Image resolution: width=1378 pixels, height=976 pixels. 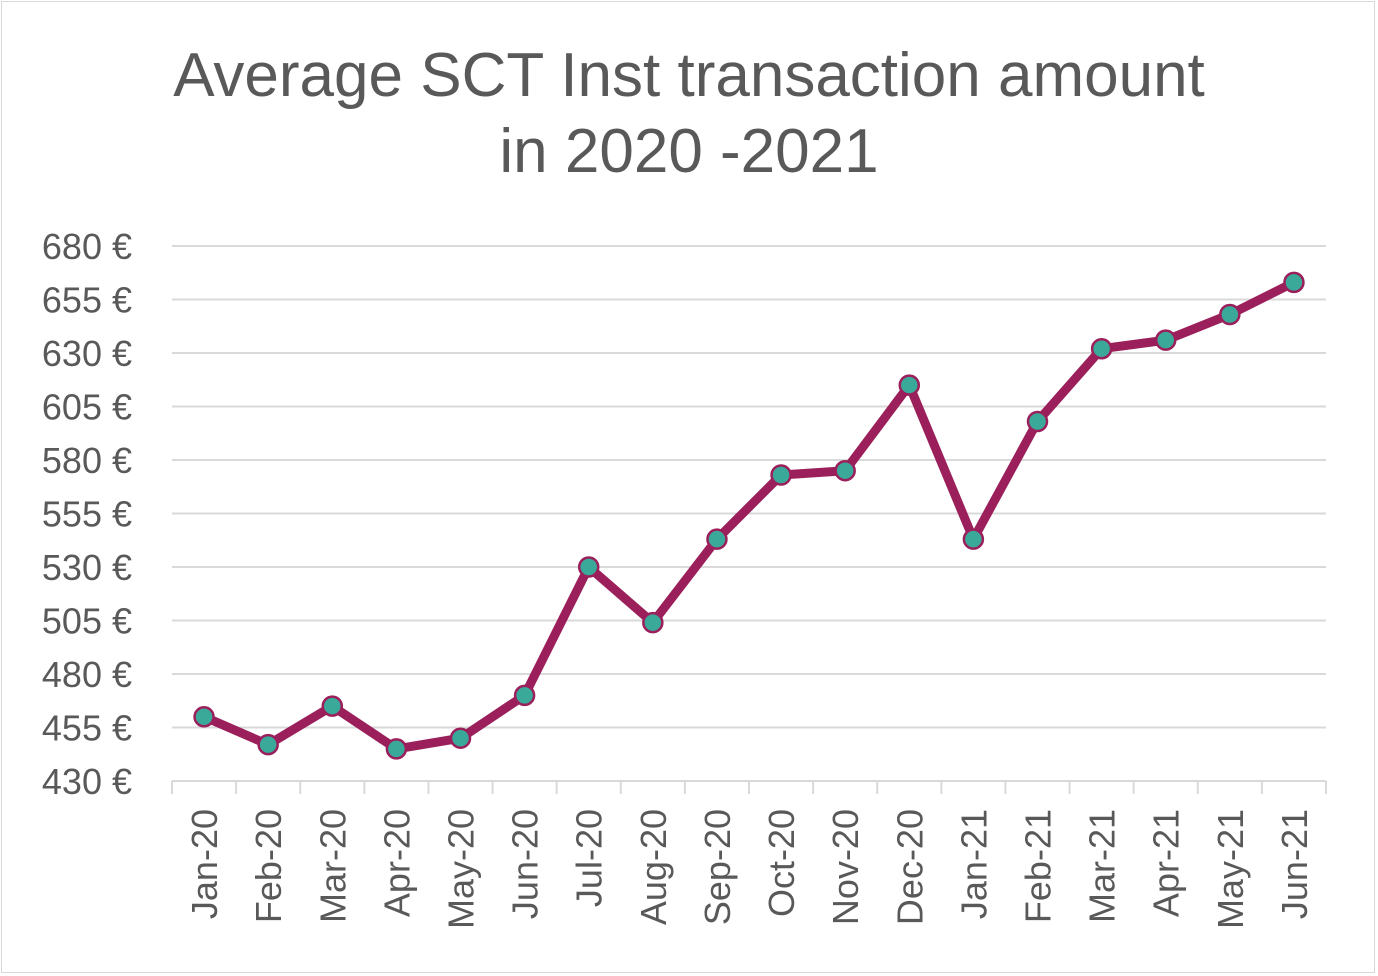 What do you see at coordinates (461, 869) in the screenshot?
I see `x-tick-label: May-20` at bounding box center [461, 869].